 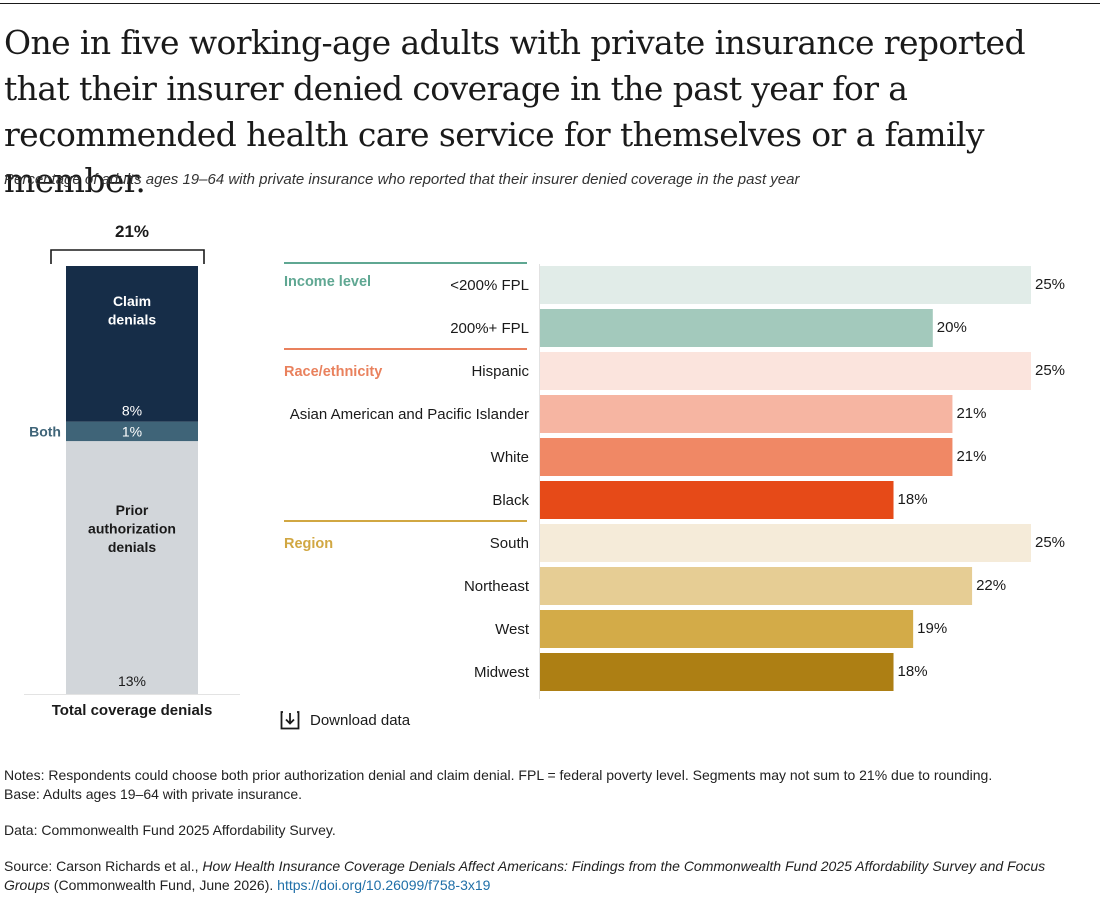 I want to click on source-suffix: (Commonwealth Fund, June 2026)., so click(x=163, y=885).